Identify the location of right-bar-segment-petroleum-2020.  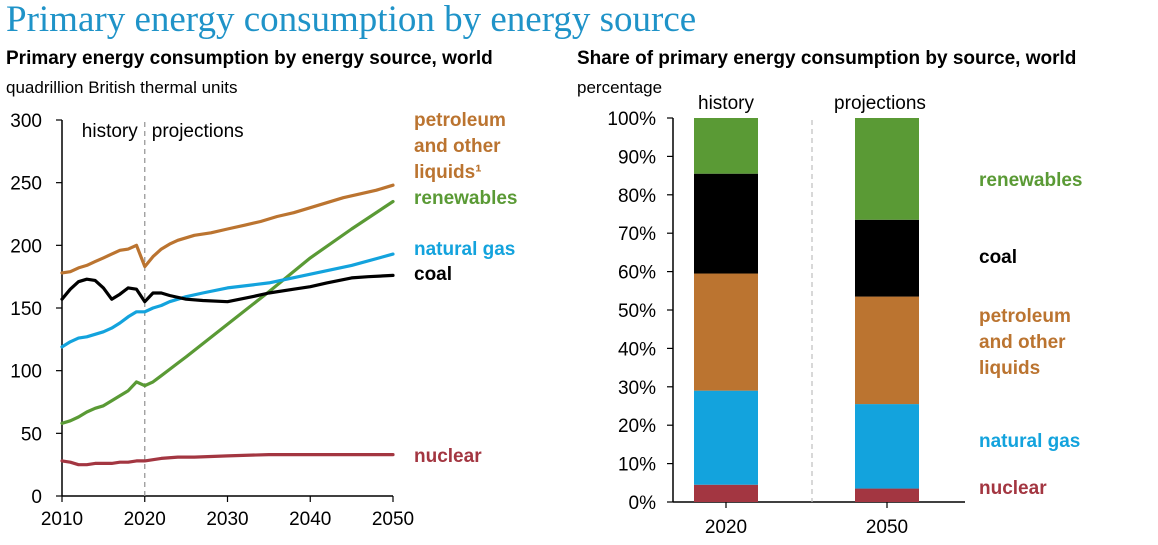
(726, 332).